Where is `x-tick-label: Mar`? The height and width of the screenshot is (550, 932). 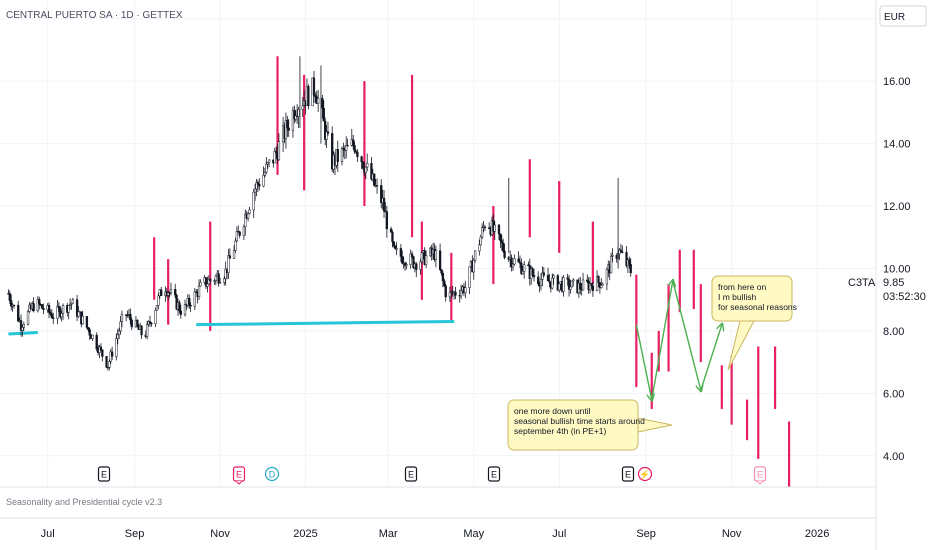
x-tick-label: Mar is located at coordinates (388, 534).